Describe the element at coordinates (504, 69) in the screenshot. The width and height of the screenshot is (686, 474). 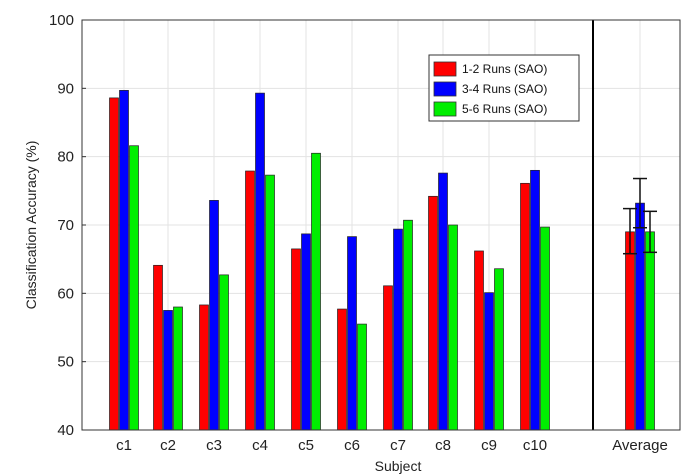
I see `legend-label-1: 1-2 Runs (SAO)` at that location.